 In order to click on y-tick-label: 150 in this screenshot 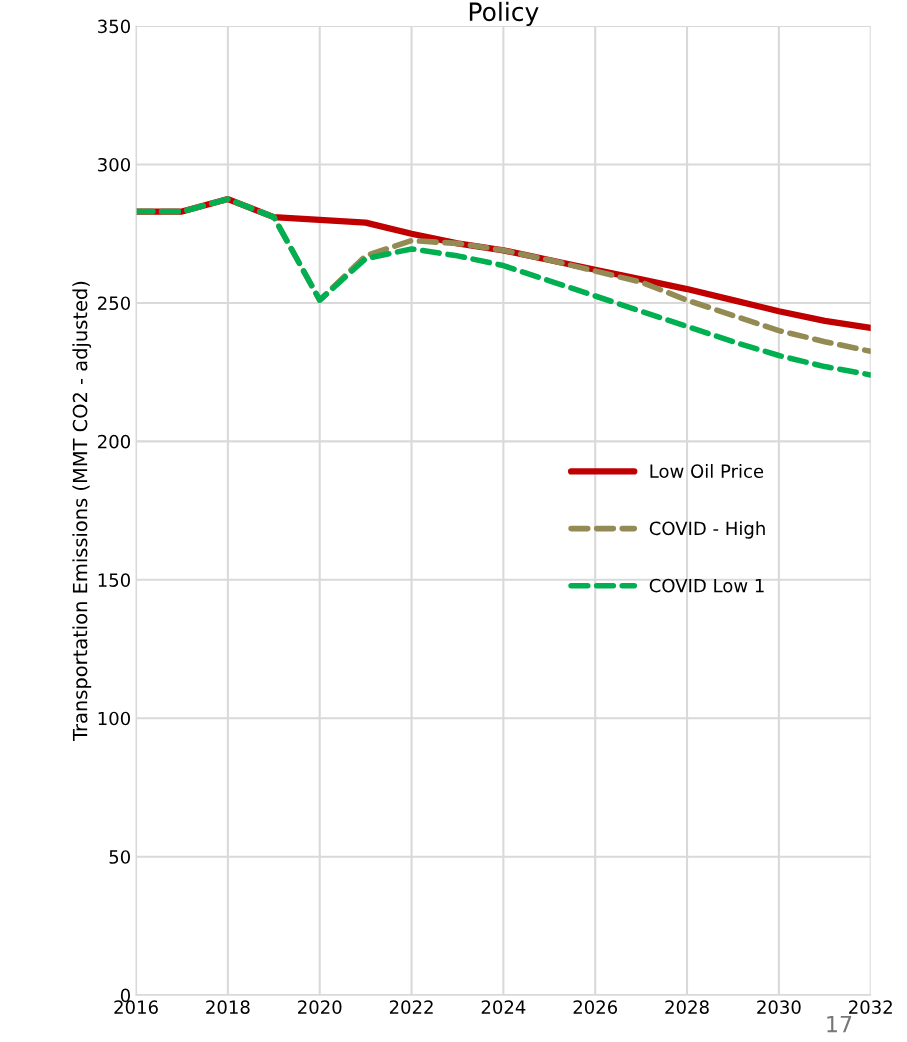, I will do `click(114, 580)`.